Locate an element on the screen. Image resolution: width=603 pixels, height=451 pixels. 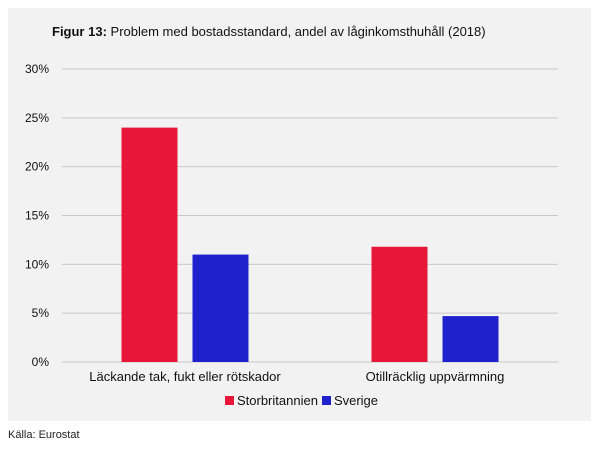
chart-legend: Storbritannien Sverige is located at coordinates (301, 400).